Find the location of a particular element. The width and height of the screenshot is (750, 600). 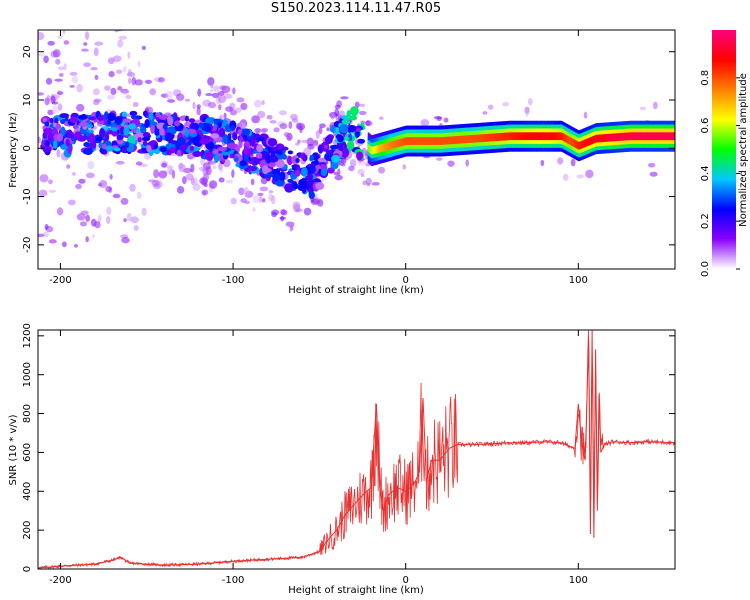

spectrogram-xtick-label: -200 is located at coordinates (60, 280).